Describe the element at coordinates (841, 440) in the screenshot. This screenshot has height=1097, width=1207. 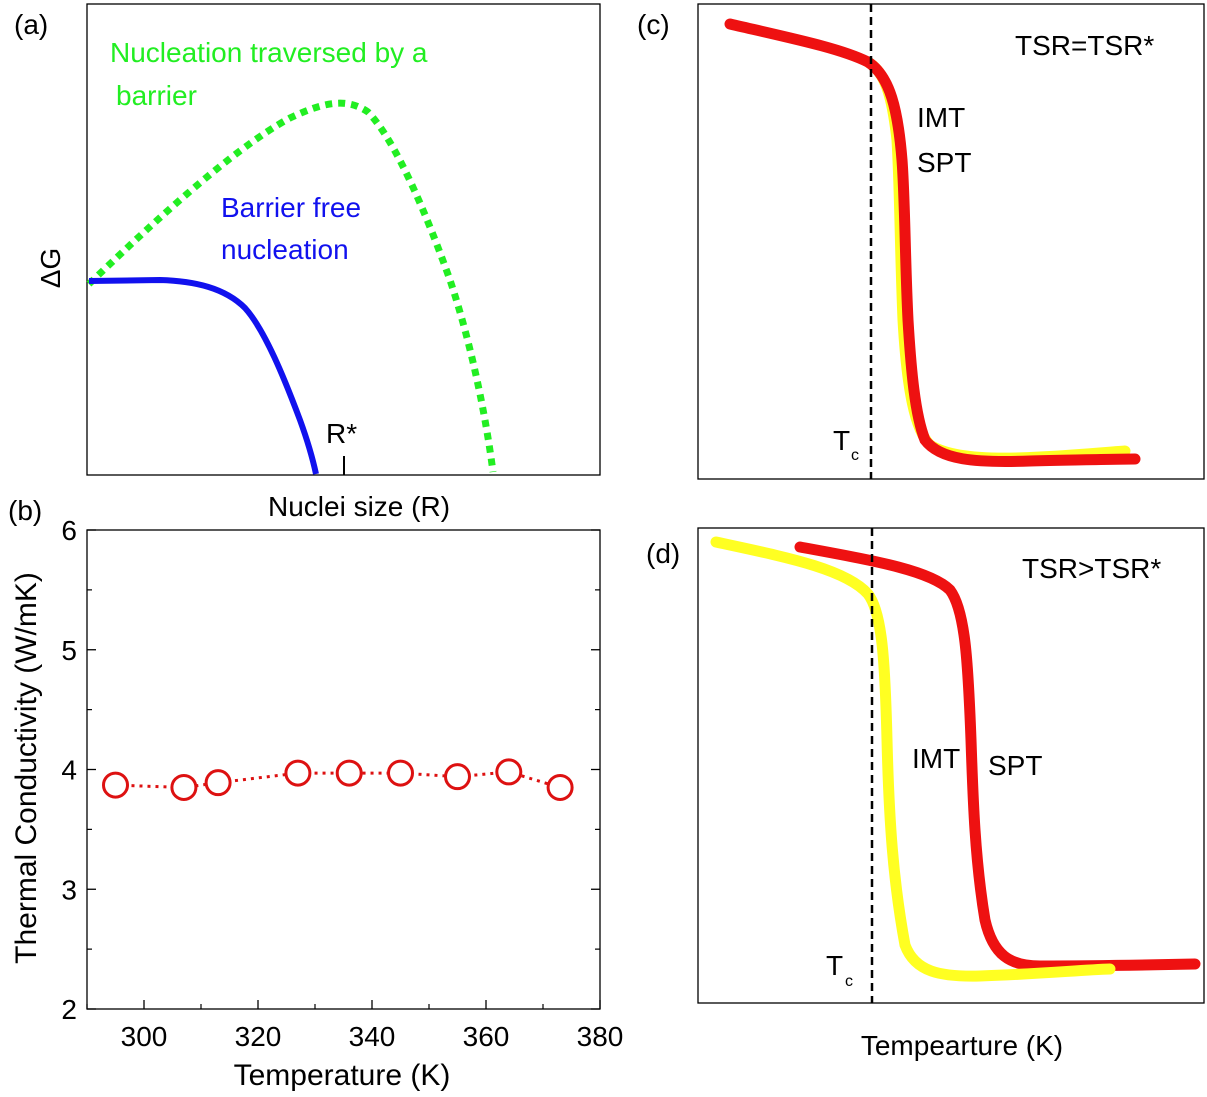
I see `panel-c-tc-label: T` at that location.